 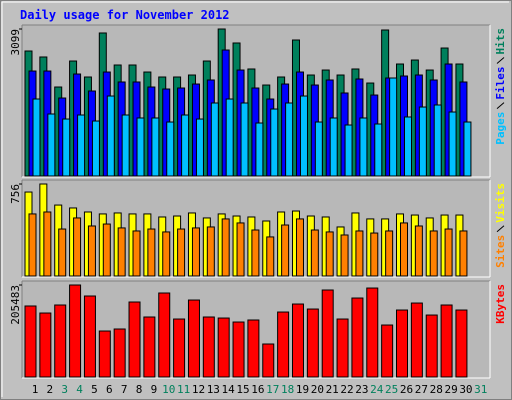 What do you see at coordinates (35, 389) in the screenshot?
I see `x-tick-label: 1` at bounding box center [35, 389].